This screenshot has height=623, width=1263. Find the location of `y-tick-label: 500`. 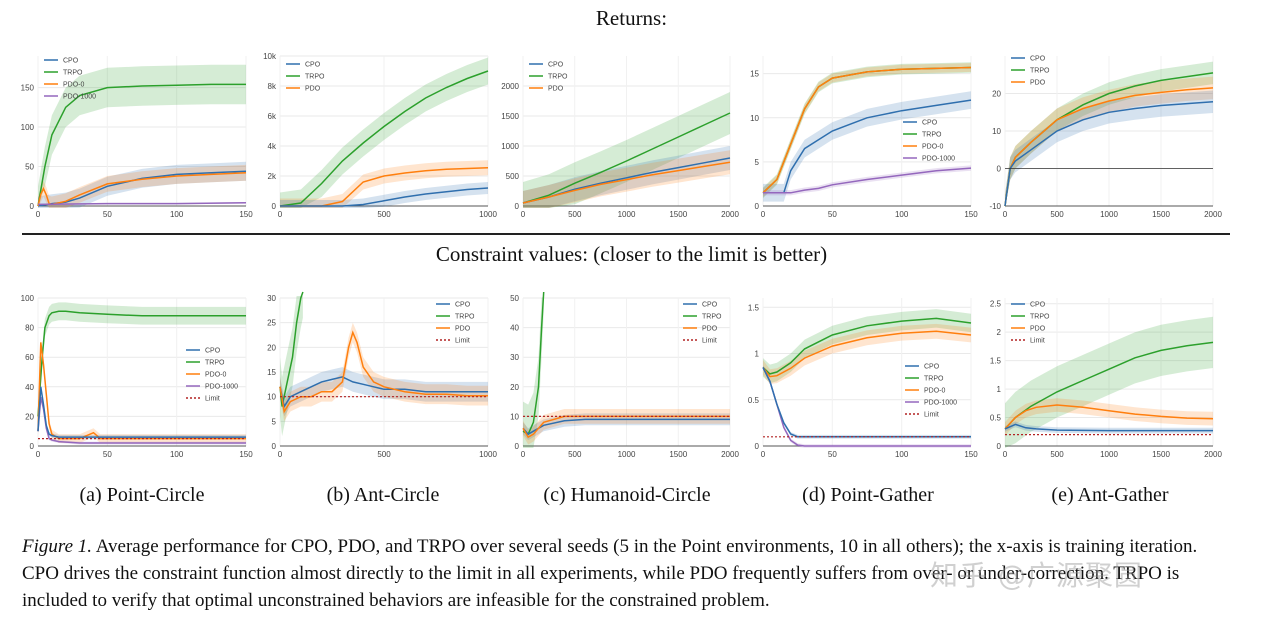

y-tick-label: 500 is located at coordinates (513, 176).